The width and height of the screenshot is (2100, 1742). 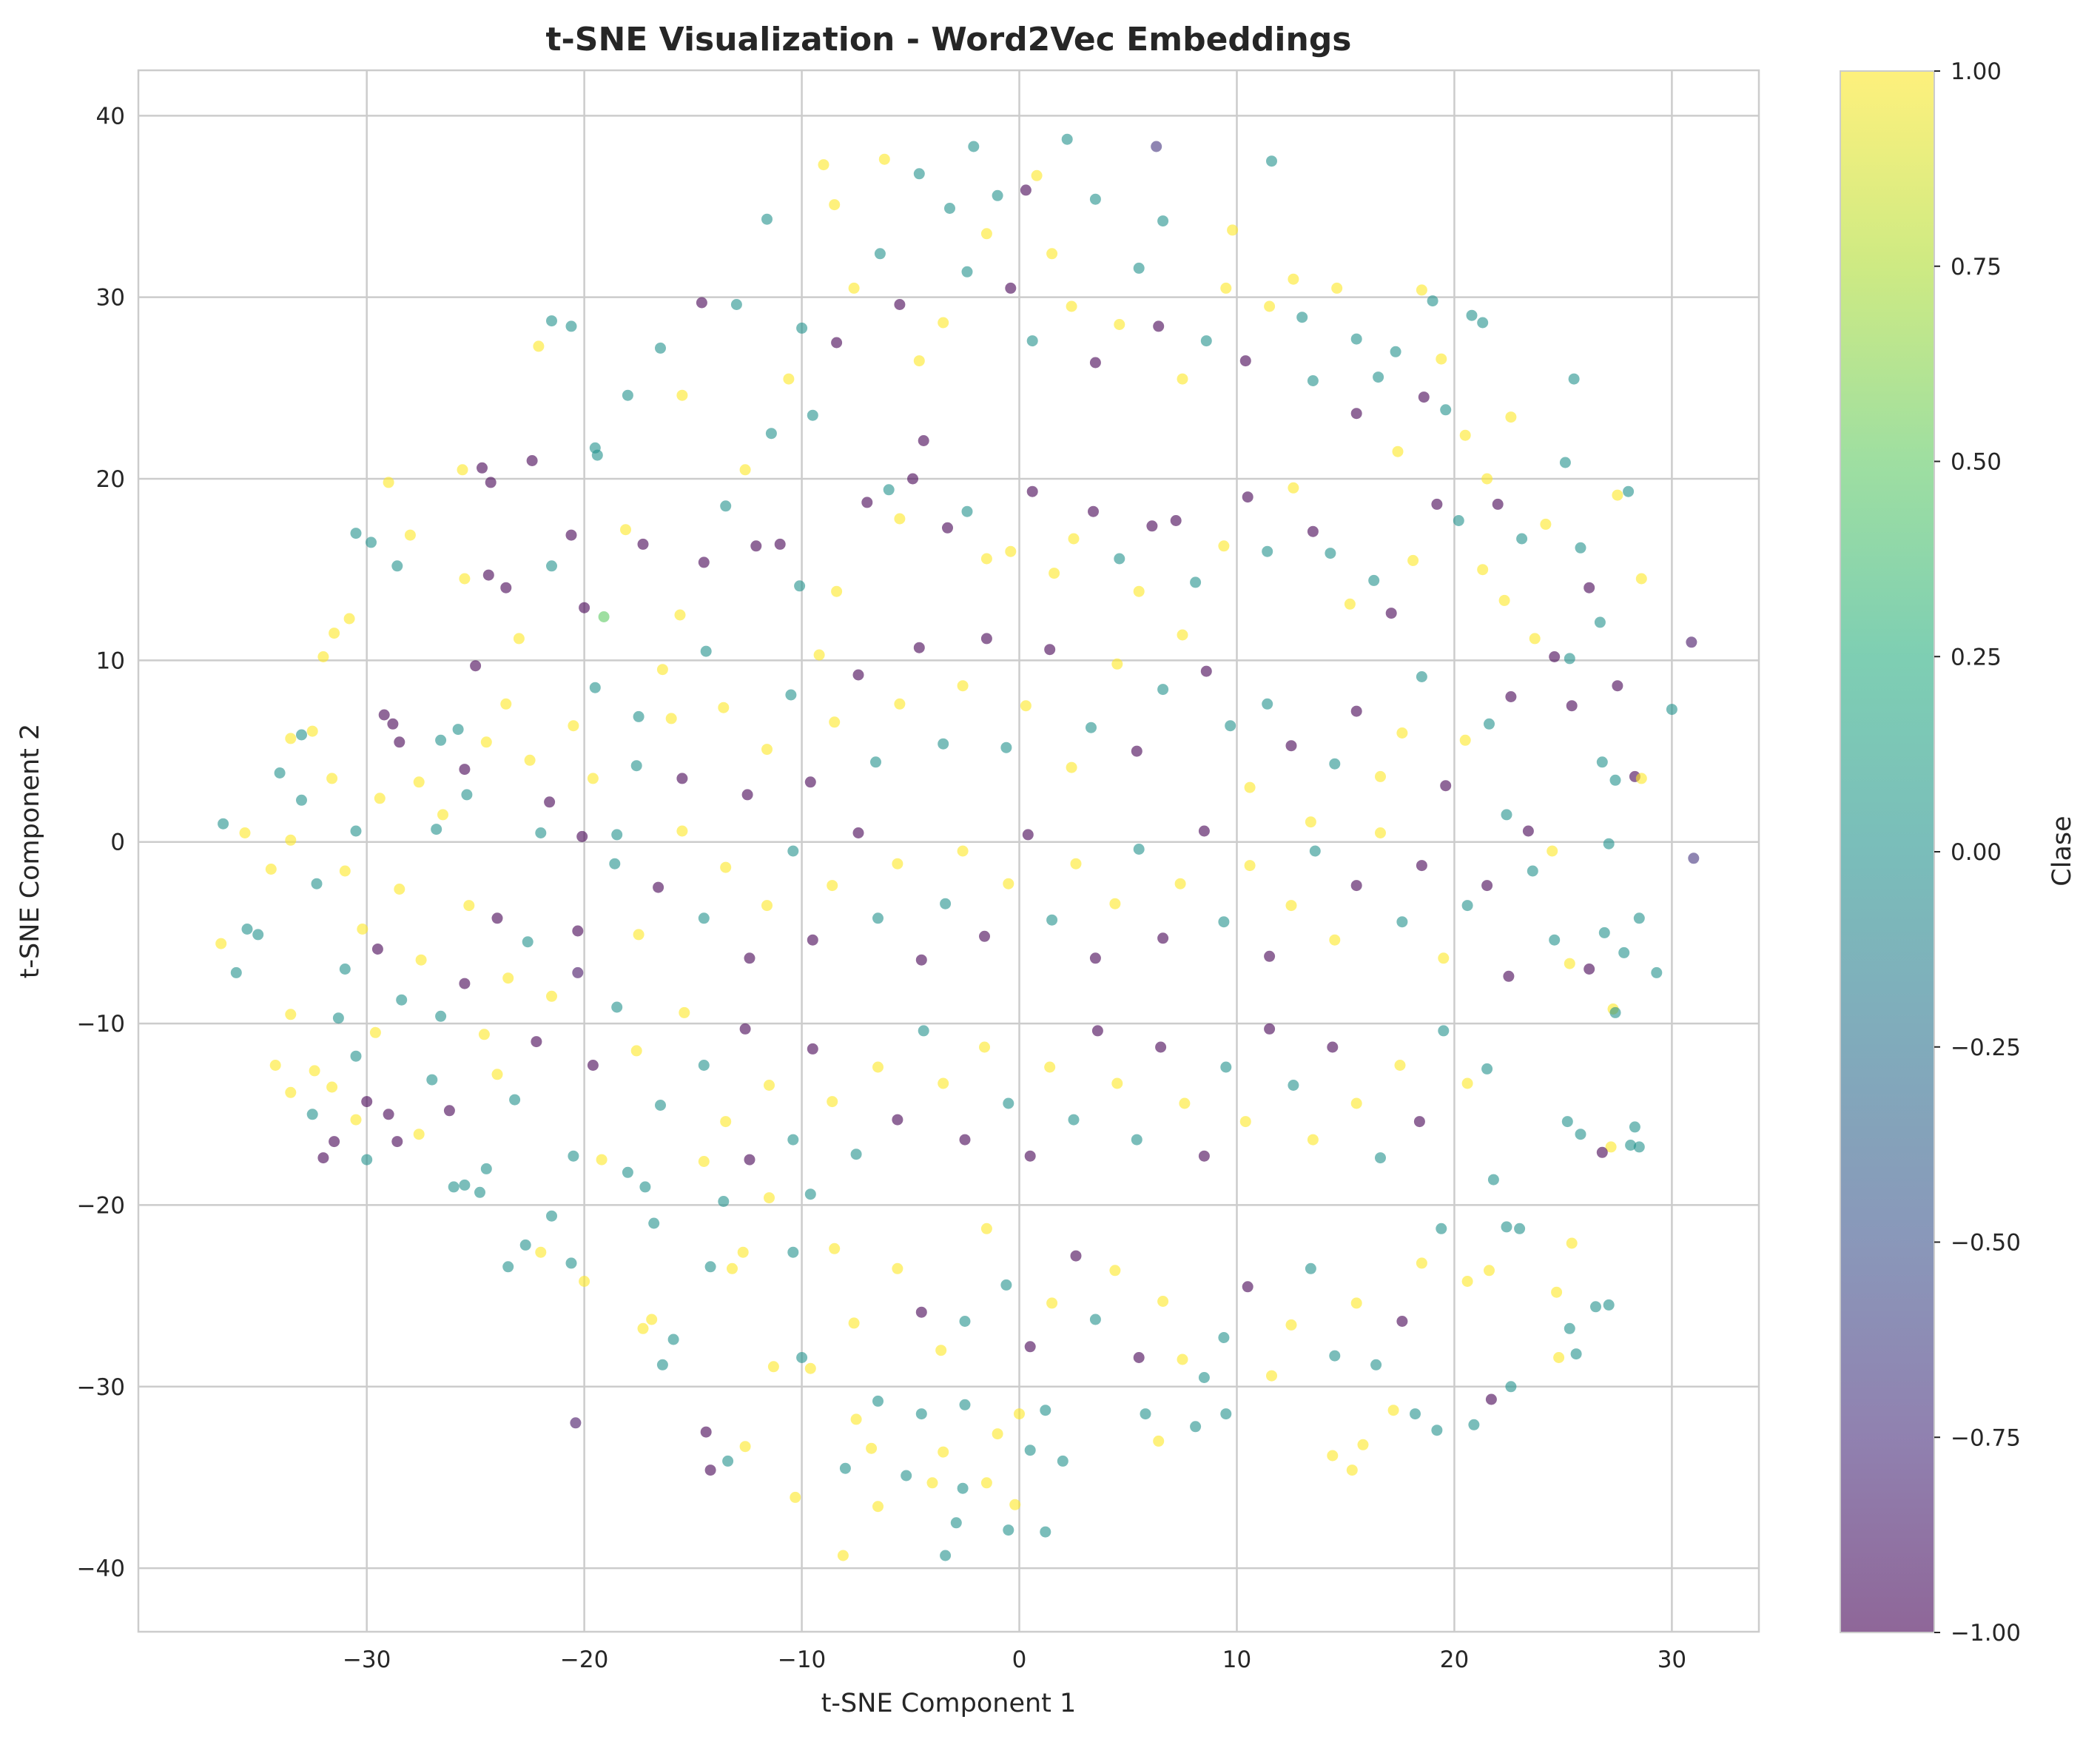 What do you see at coordinates (101, 1025) in the screenshot?
I see `y-tick-label: −10` at bounding box center [101, 1025].